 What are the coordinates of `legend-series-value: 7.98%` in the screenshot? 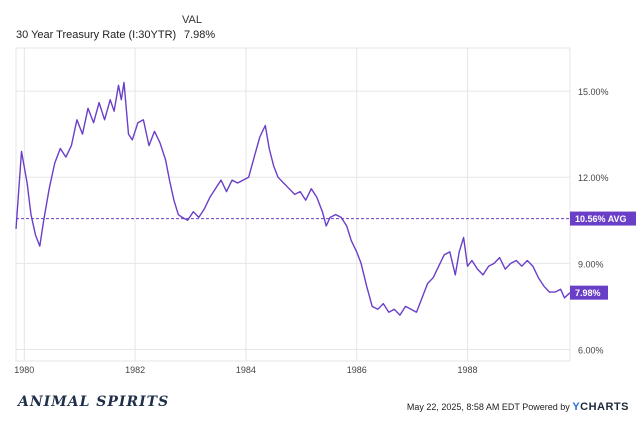 It's located at (200, 35).